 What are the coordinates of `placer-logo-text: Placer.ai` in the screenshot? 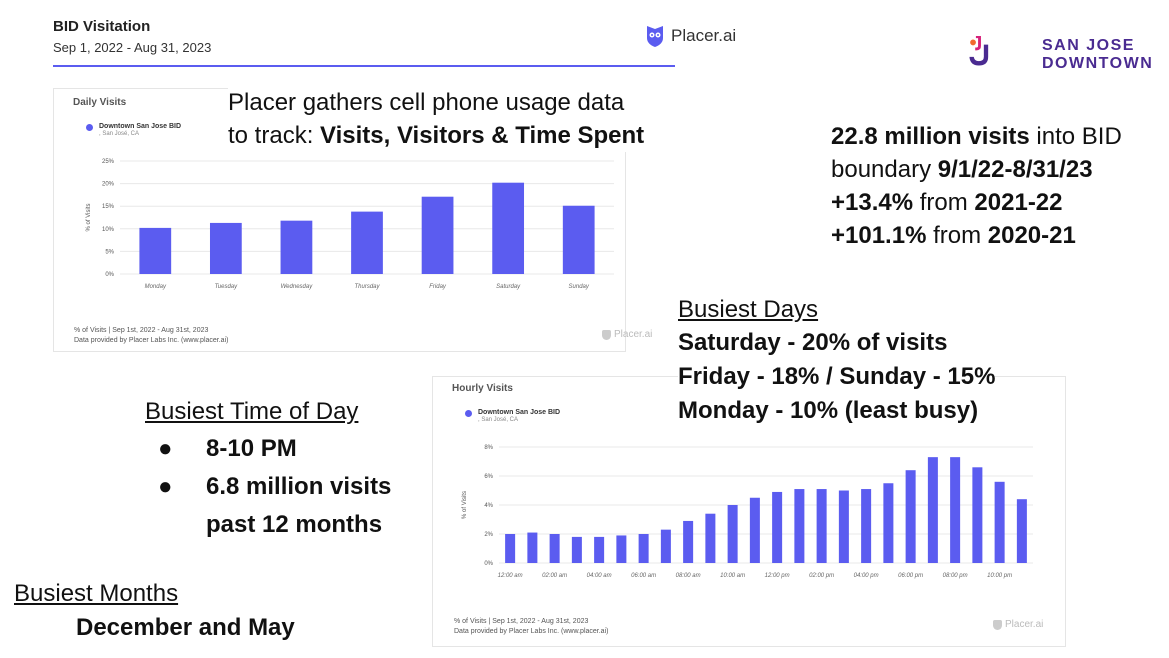 It's located at (704, 35).